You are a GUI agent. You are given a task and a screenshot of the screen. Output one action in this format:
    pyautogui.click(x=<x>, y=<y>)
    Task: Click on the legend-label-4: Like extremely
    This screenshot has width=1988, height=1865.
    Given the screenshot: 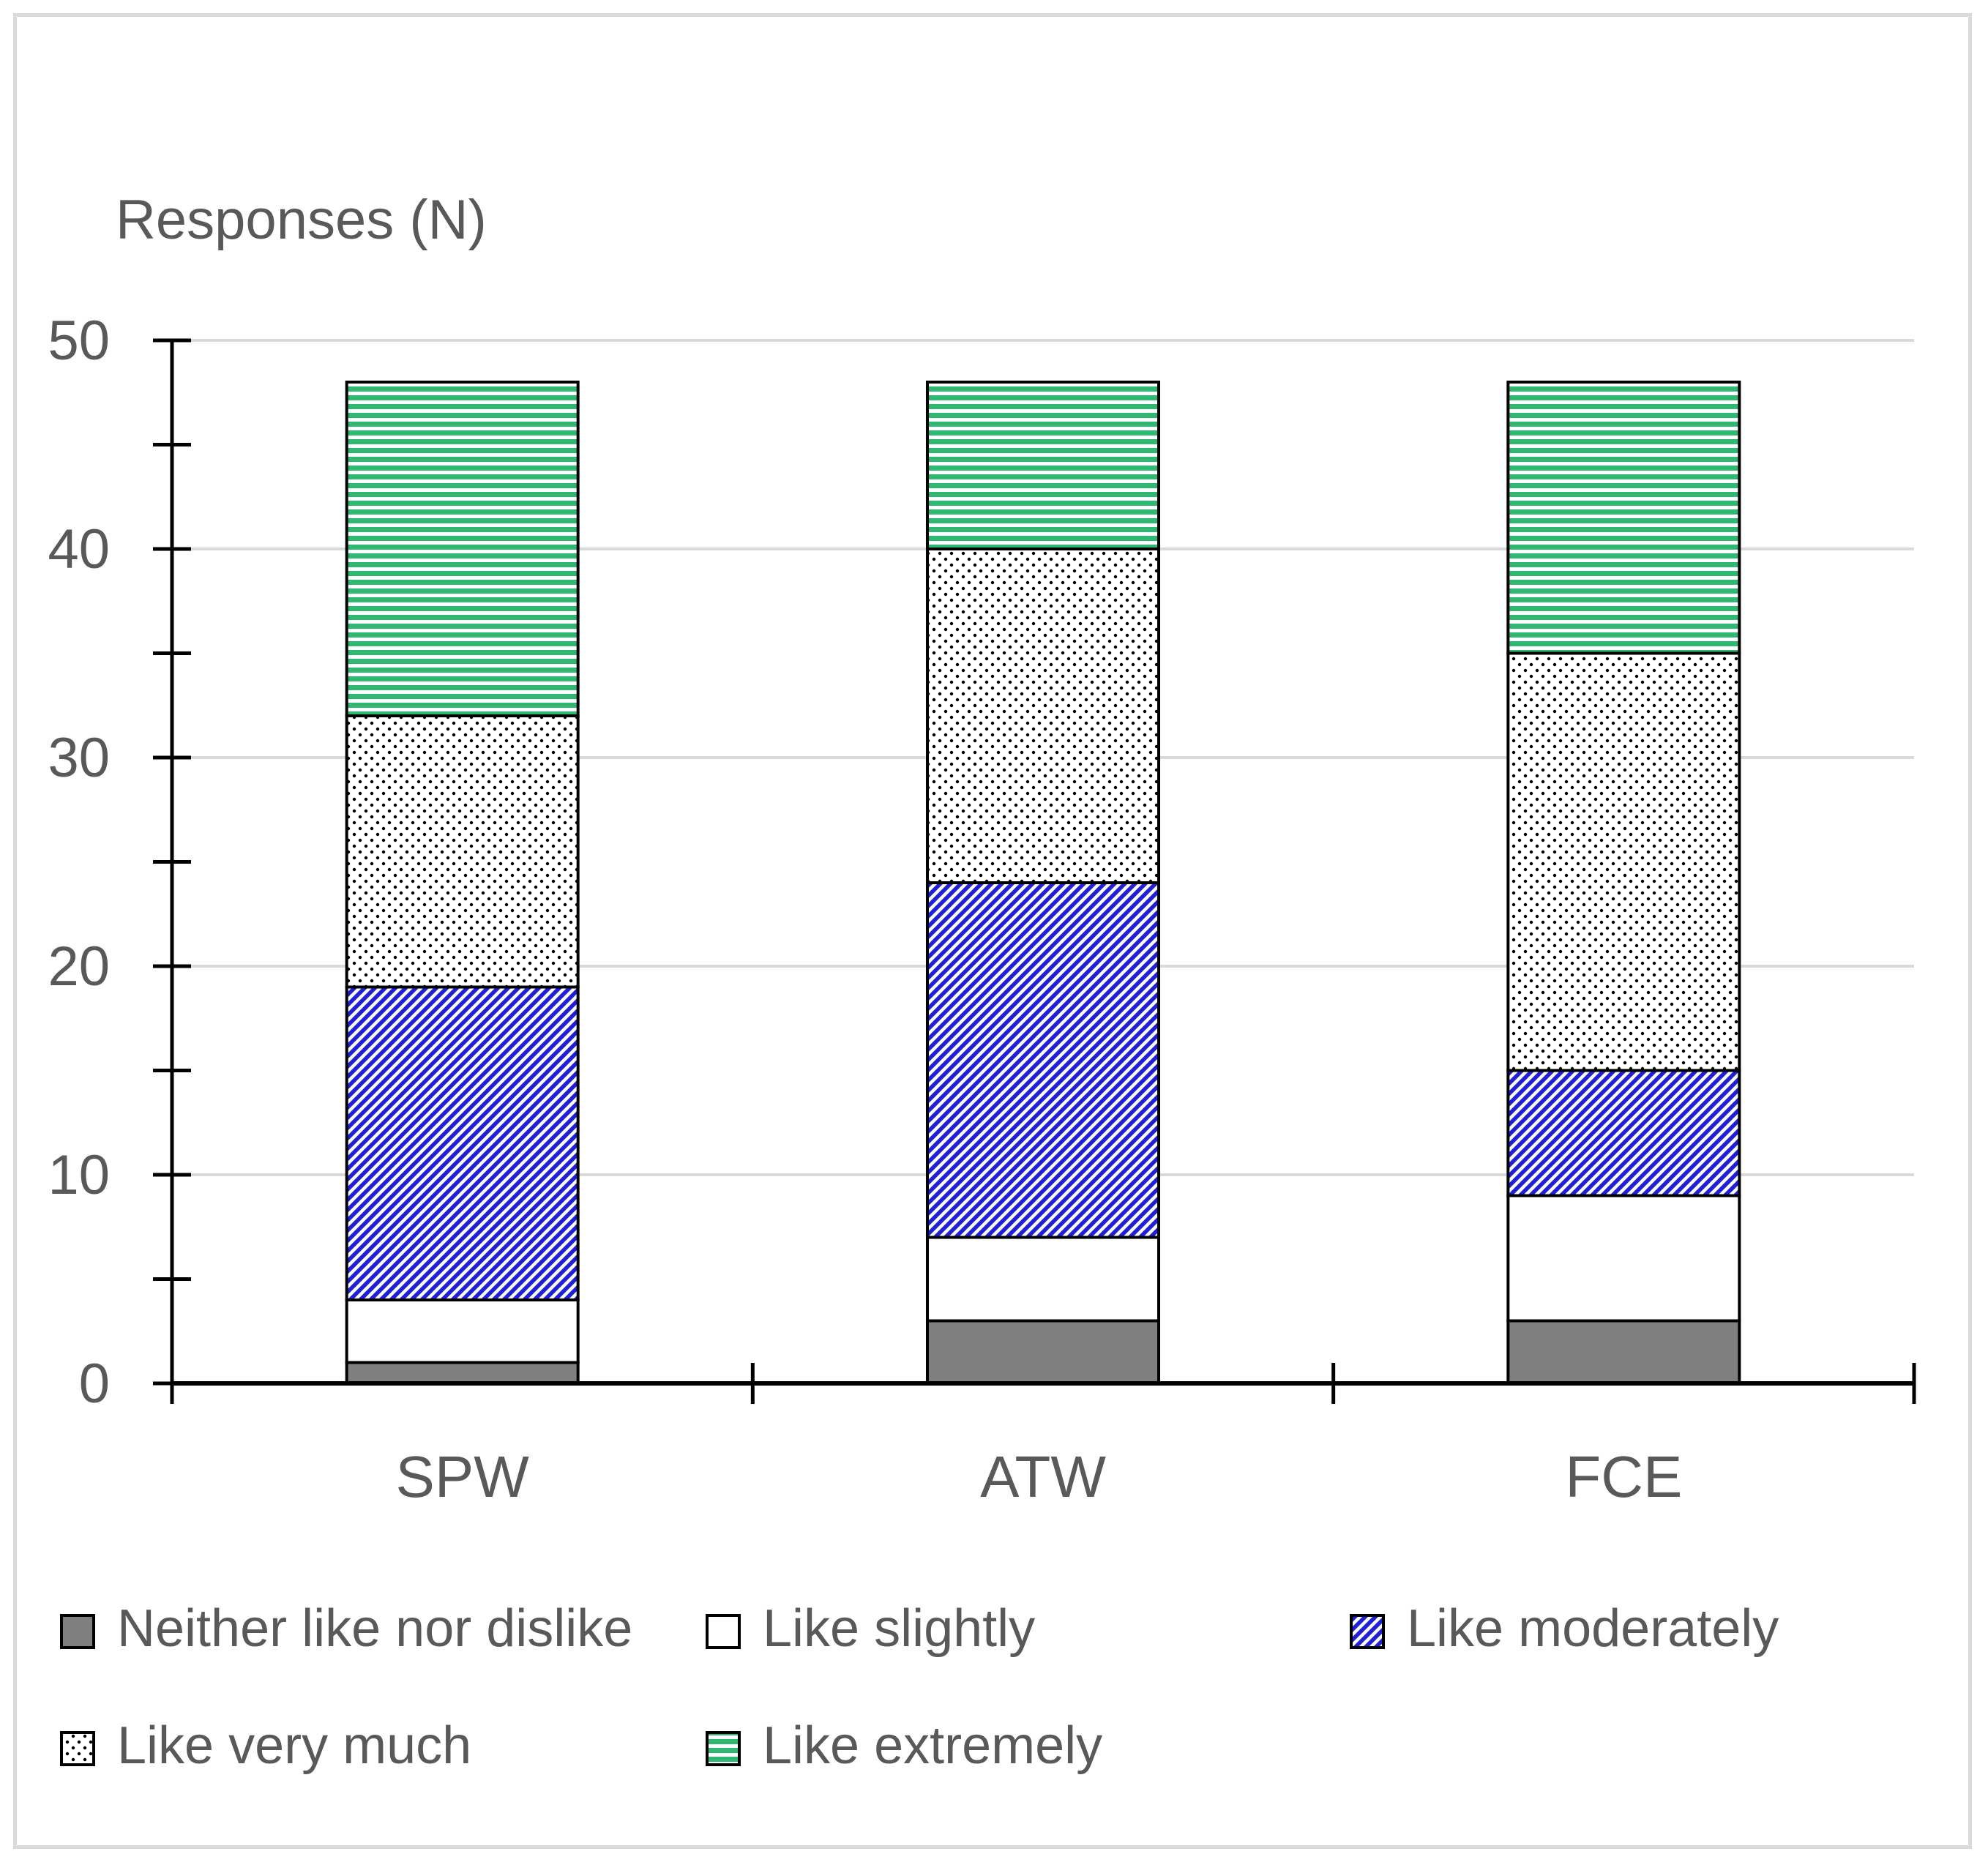 What is the action you would take?
    pyautogui.click(x=932, y=1746)
    